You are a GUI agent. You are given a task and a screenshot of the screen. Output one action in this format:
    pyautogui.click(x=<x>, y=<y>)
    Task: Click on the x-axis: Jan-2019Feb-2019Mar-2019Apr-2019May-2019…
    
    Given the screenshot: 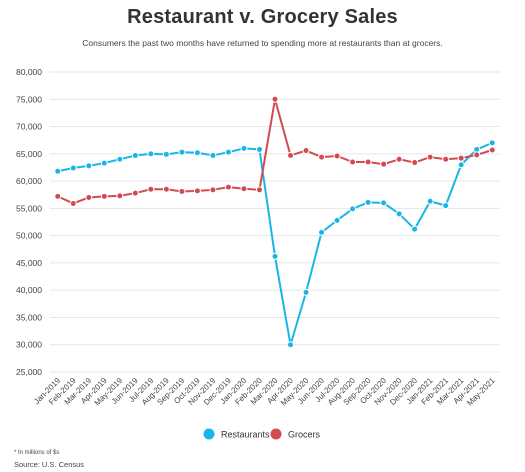 What is the action you would take?
    pyautogui.click(x=264, y=392)
    